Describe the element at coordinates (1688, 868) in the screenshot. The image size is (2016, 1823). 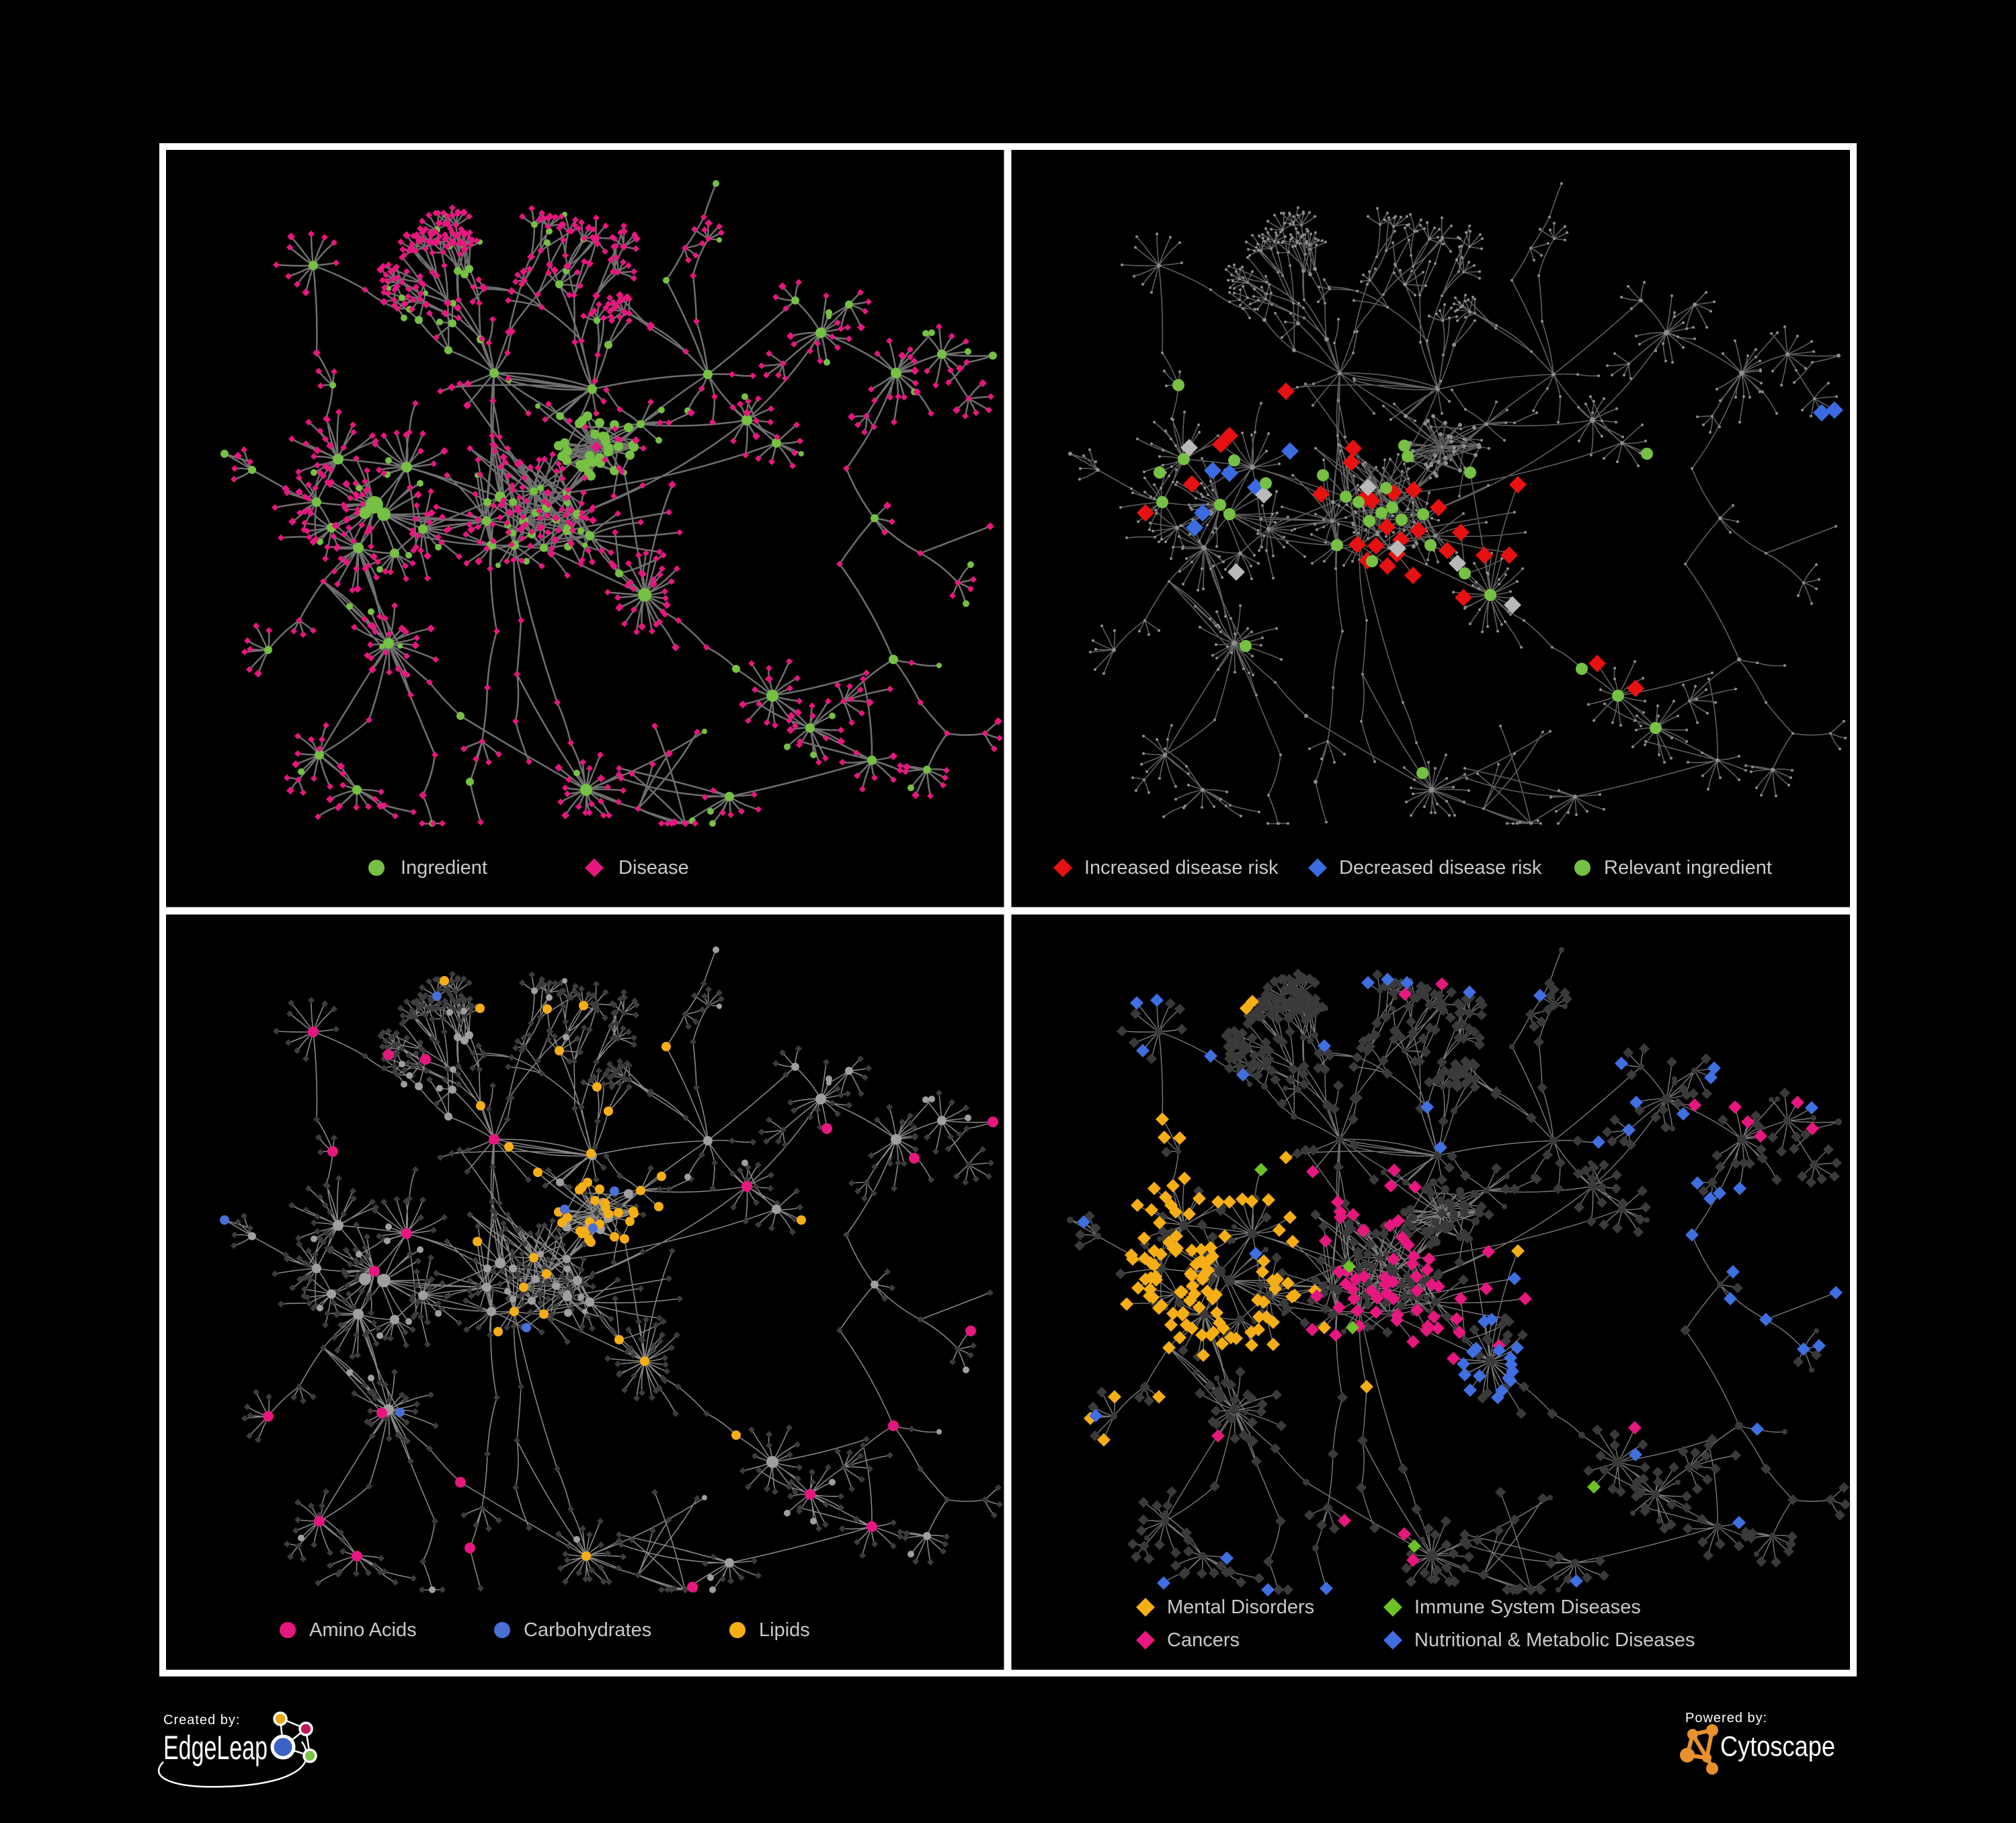
I see `svg-text: Relevant ingredient` at that location.